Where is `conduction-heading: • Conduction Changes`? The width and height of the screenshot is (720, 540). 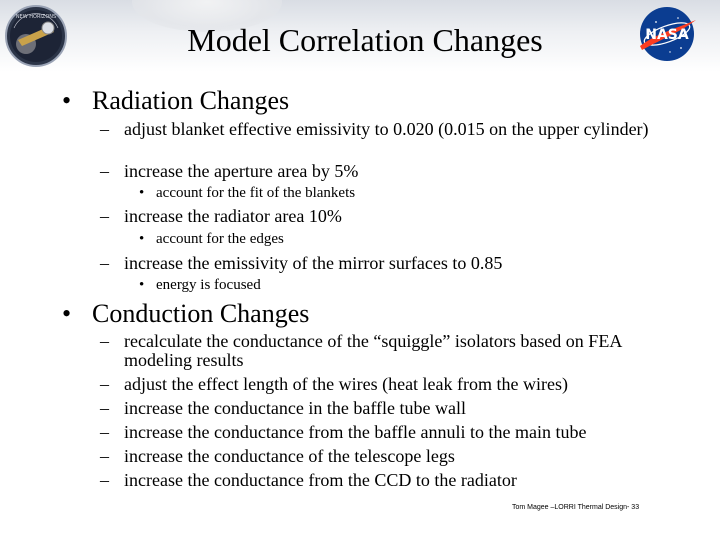
conduction-heading: • Conduction Changes is located at coordinates (186, 313).